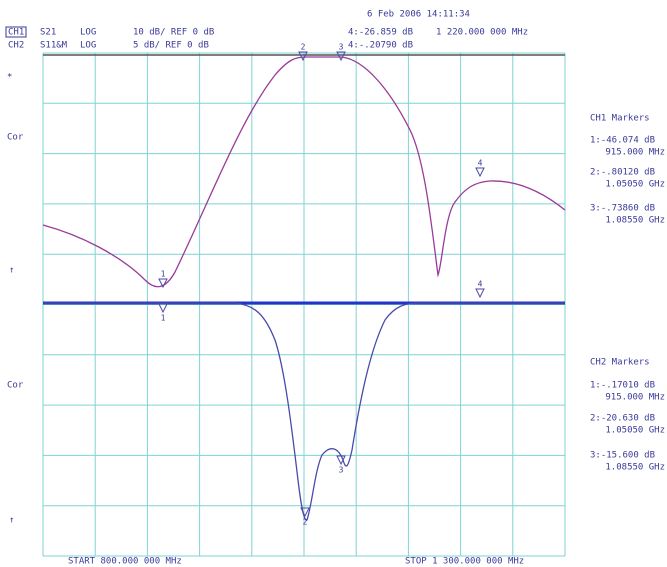 This screenshot has height=567, width=667. What do you see at coordinates (622, 209) in the screenshot?
I see `marker-value: 3:-.73860 dB` at bounding box center [622, 209].